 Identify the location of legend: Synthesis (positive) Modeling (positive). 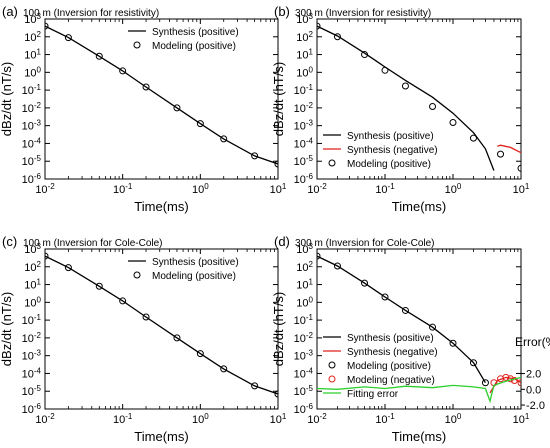
(183, 269).